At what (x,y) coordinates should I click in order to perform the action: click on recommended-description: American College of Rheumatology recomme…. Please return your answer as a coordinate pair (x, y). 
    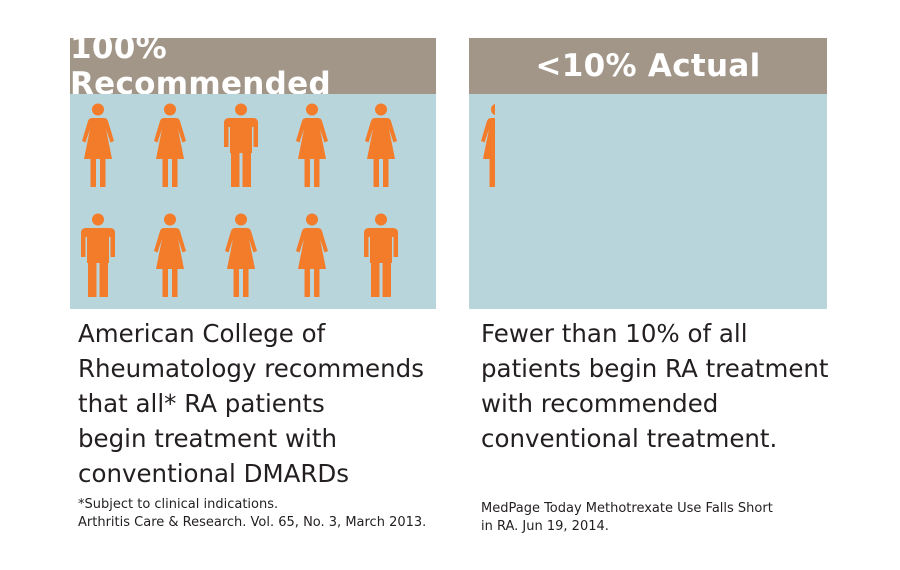
    Looking at the image, I should click on (251, 403).